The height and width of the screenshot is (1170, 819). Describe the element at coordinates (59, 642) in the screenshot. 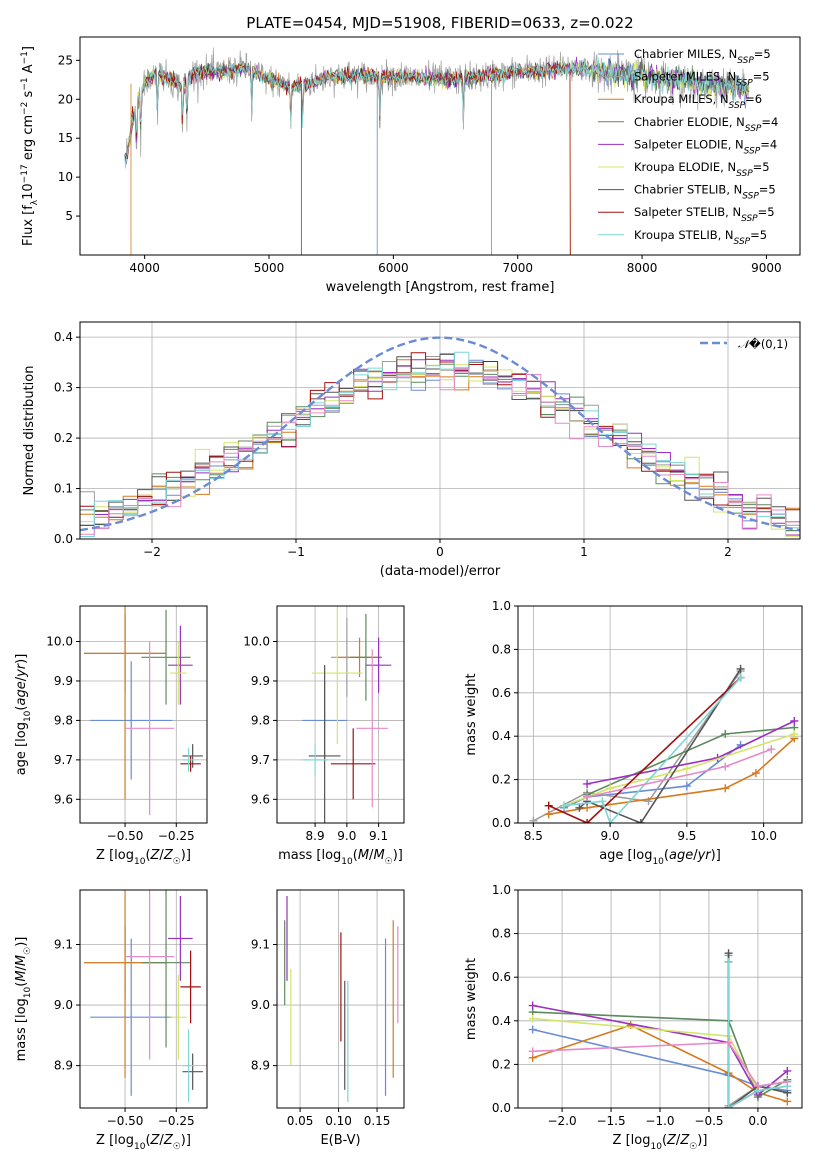

I see `y-tick-label: 10.0` at that location.